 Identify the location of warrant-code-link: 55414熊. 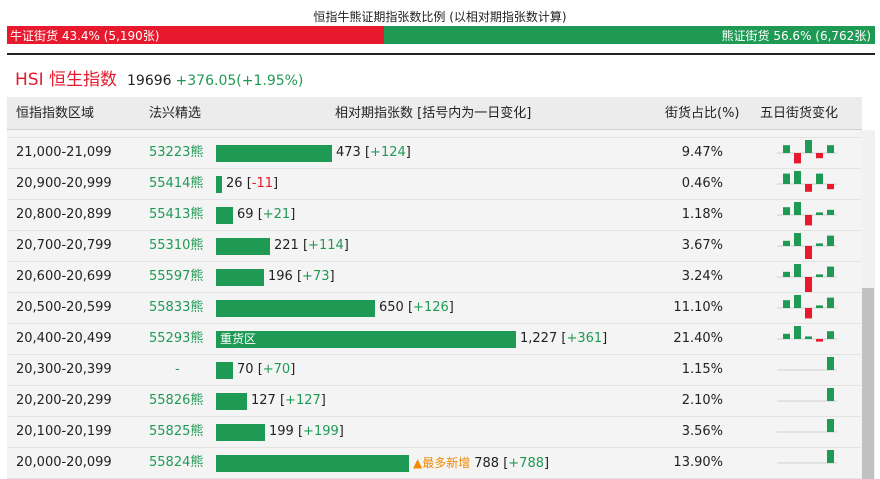
(176, 183).